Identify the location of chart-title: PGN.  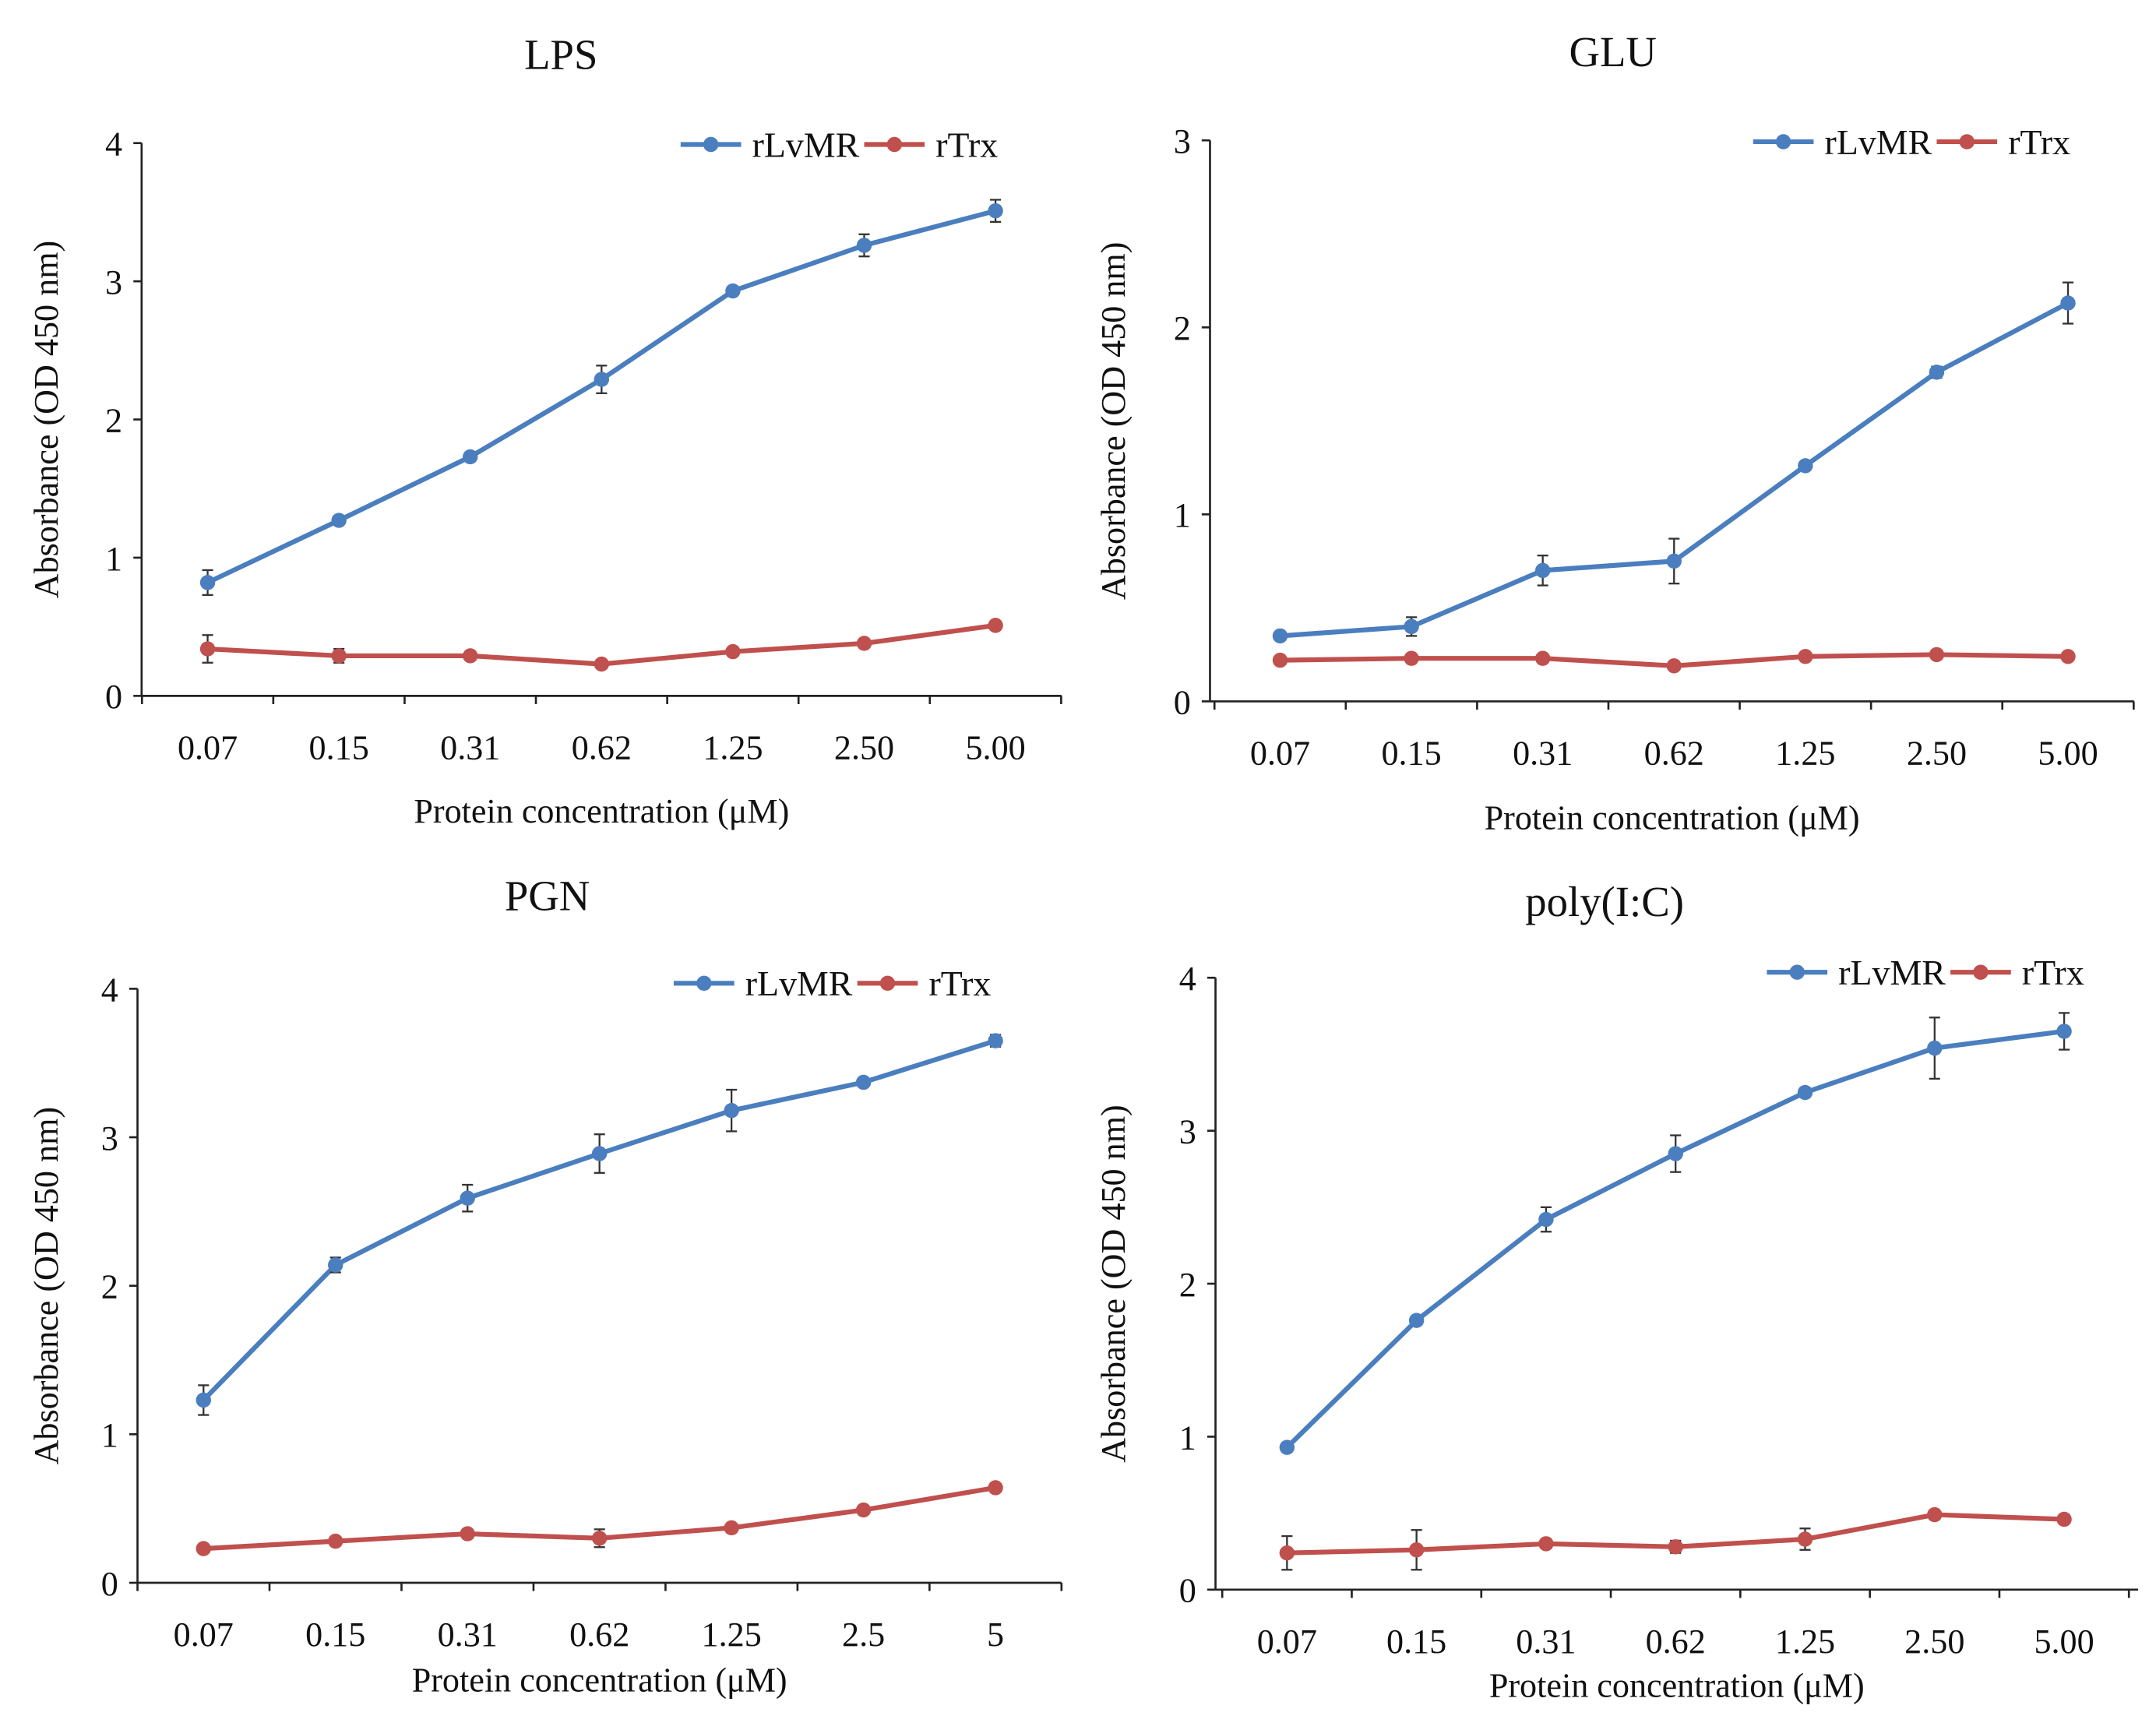
(547, 896).